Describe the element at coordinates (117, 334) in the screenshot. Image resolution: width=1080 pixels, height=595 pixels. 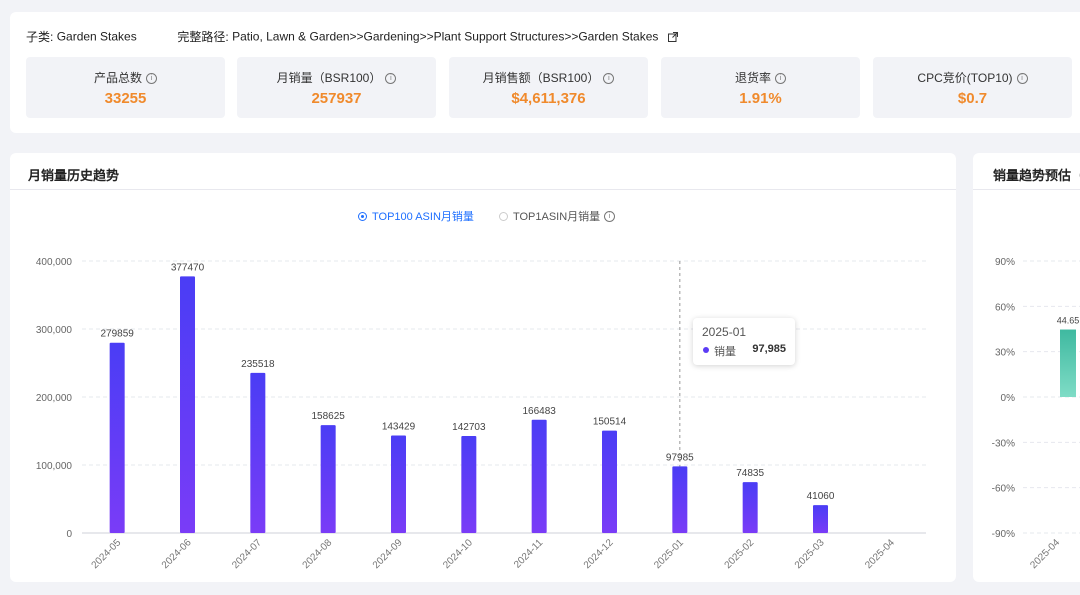
I see `data-label: 279859` at that location.